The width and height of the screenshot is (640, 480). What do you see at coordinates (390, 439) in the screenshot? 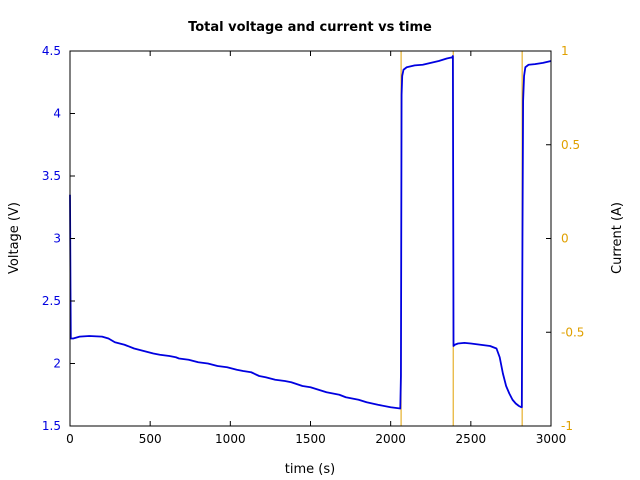
I see `x-tick-label: 2000` at bounding box center [390, 439].